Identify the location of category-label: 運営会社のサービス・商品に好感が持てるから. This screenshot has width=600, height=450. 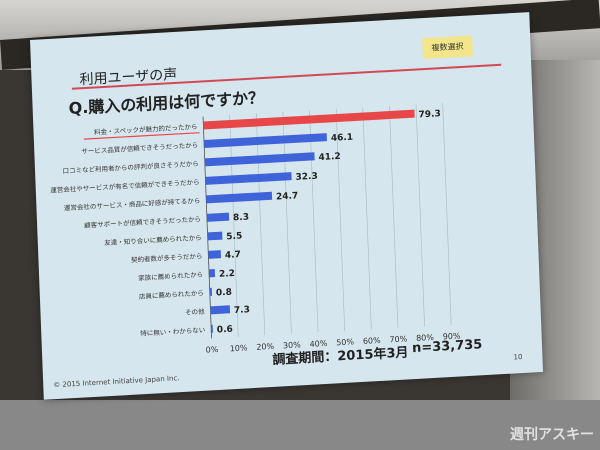
(132, 204).